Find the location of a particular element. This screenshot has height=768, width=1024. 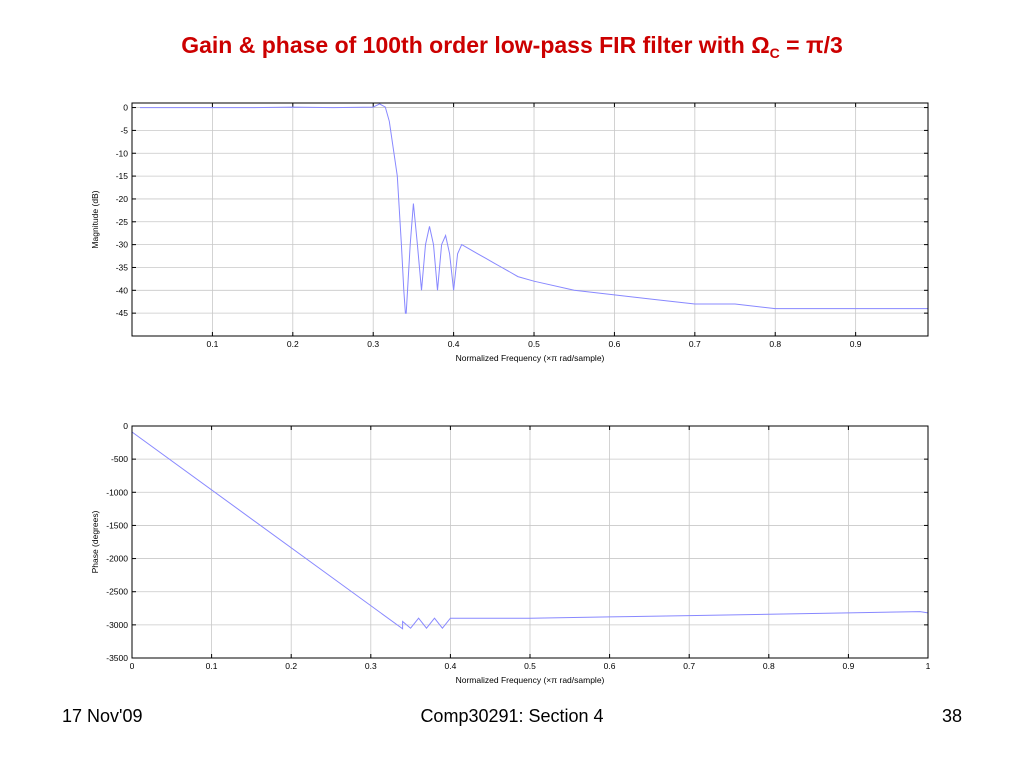

y-axis-label: Magnitude (dB) is located at coordinates (95, 219).